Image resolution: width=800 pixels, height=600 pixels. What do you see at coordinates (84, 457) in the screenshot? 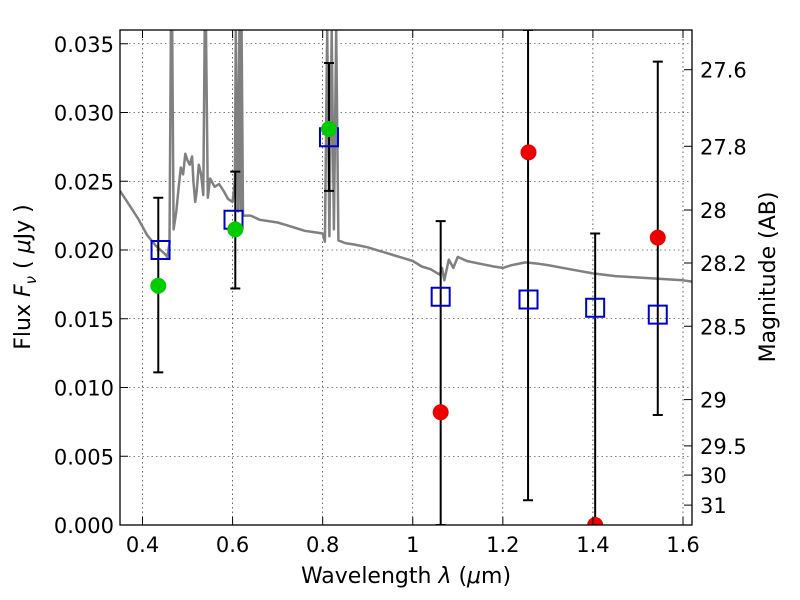
I see `y-tick-label: 0.005` at bounding box center [84, 457].